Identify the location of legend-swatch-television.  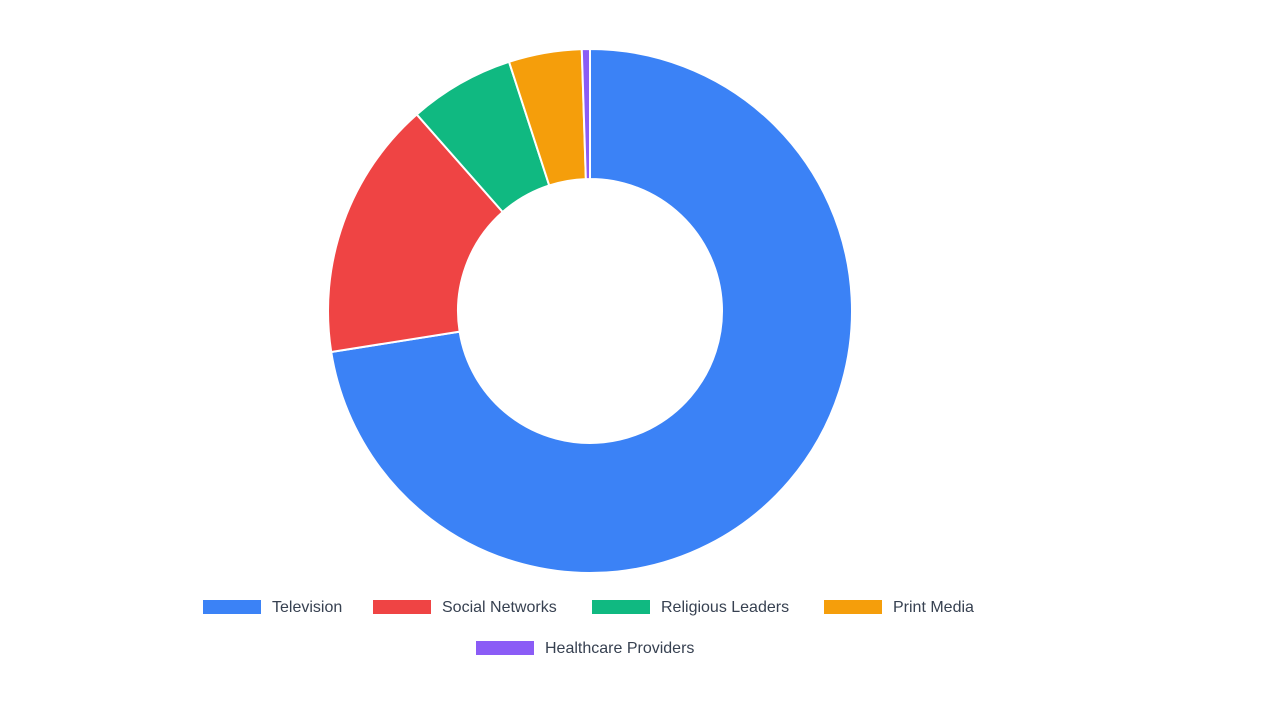
(232, 607).